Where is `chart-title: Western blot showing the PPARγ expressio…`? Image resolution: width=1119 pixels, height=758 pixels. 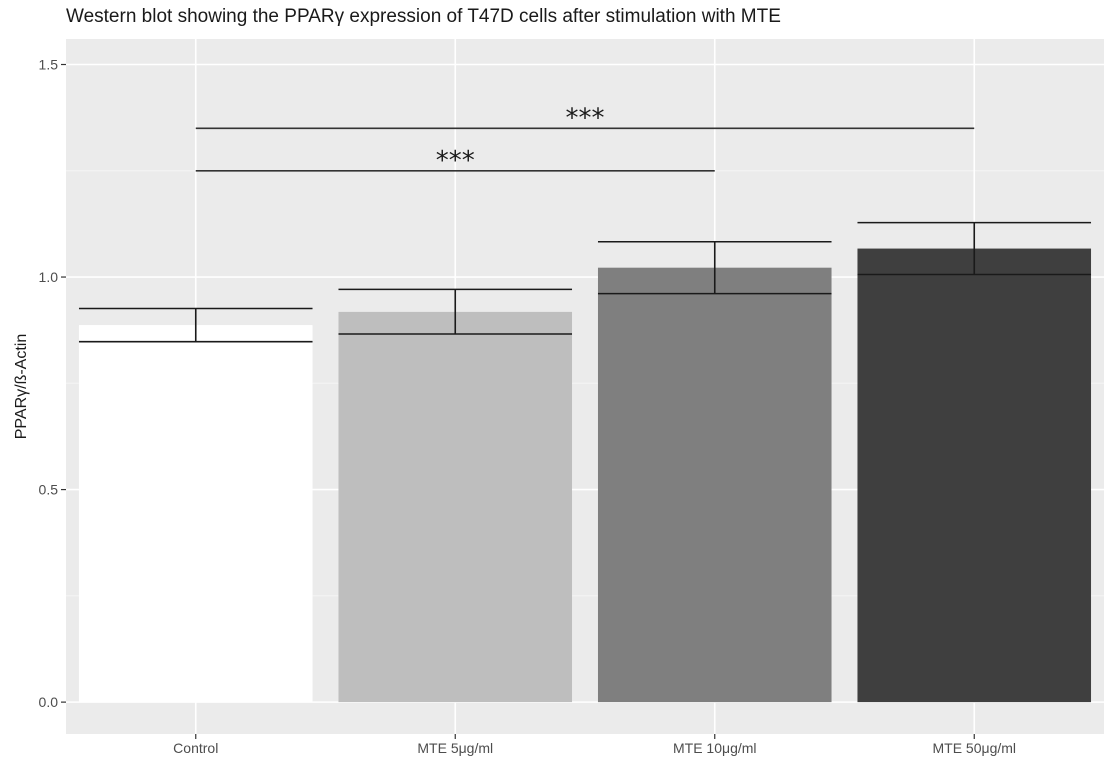 chart-title: Western blot showing the PPARγ expressio… is located at coordinates (423, 16).